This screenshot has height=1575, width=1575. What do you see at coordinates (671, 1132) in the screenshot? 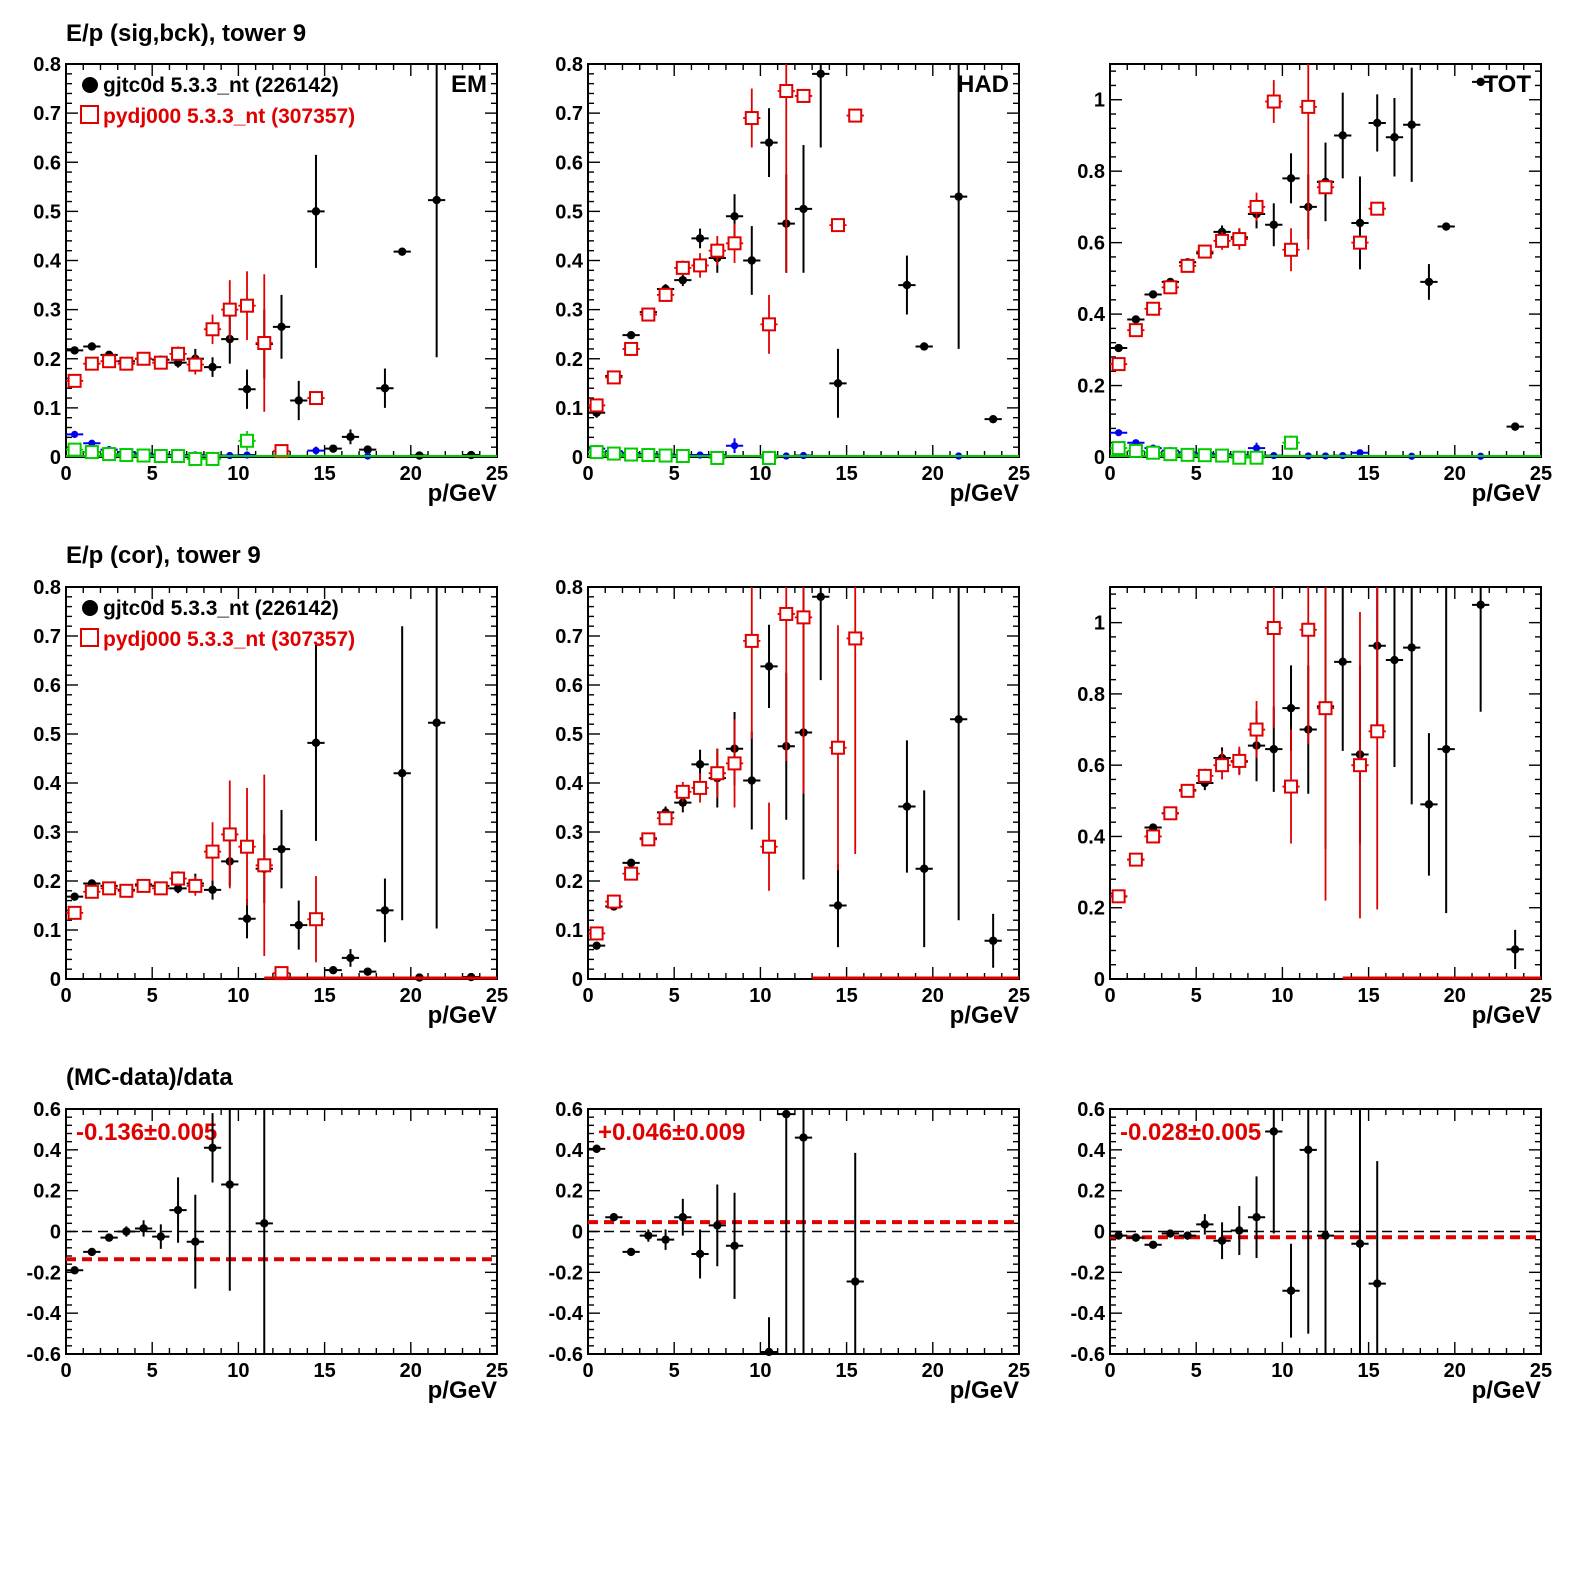
I see `fit-value-label: +0.046±0.009` at bounding box center [671, 1132].